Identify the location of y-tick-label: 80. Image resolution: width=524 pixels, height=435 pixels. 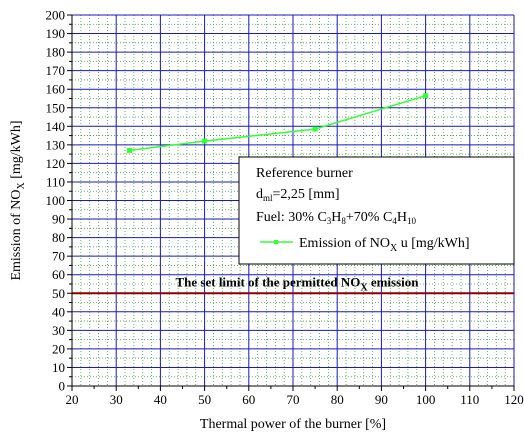
(58, 237).